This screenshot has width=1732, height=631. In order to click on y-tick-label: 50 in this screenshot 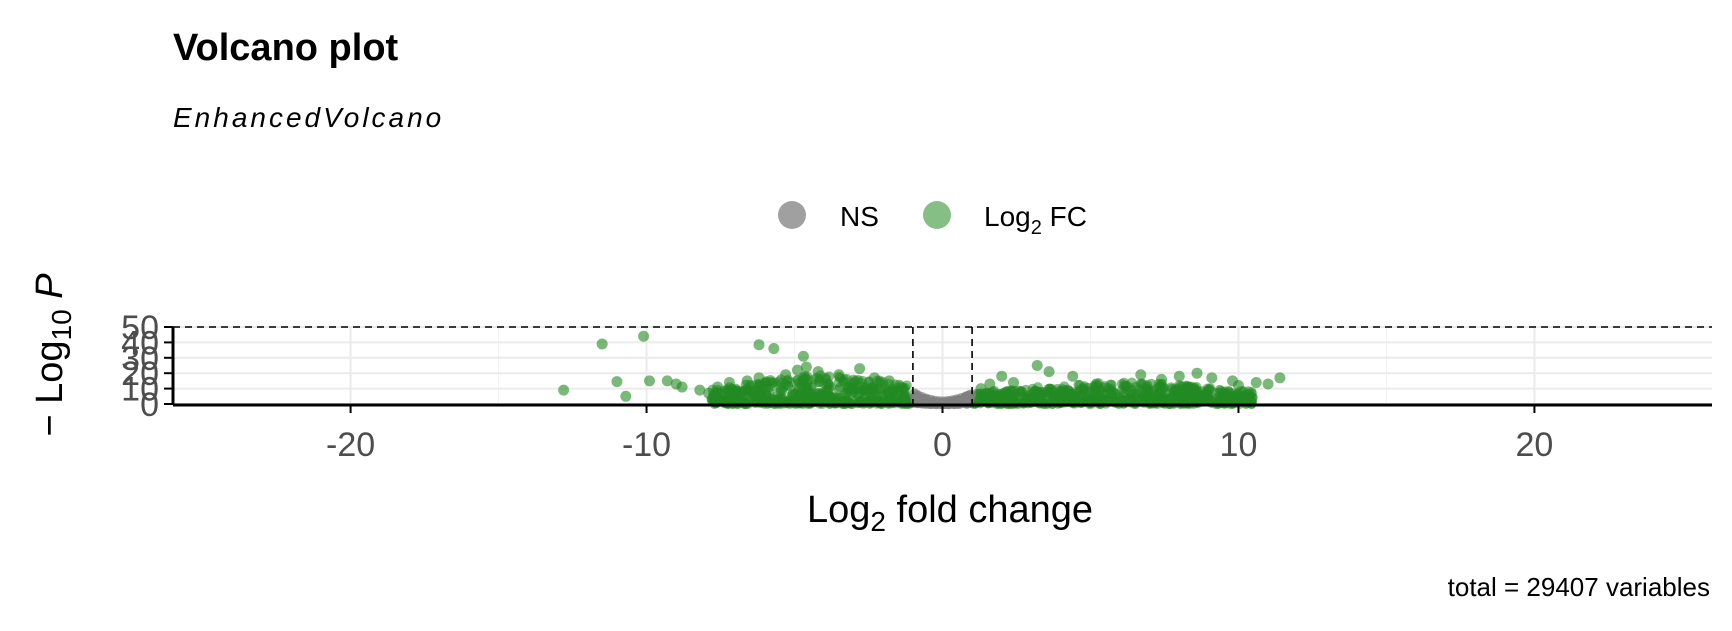, I will do `click(140, 328)`.